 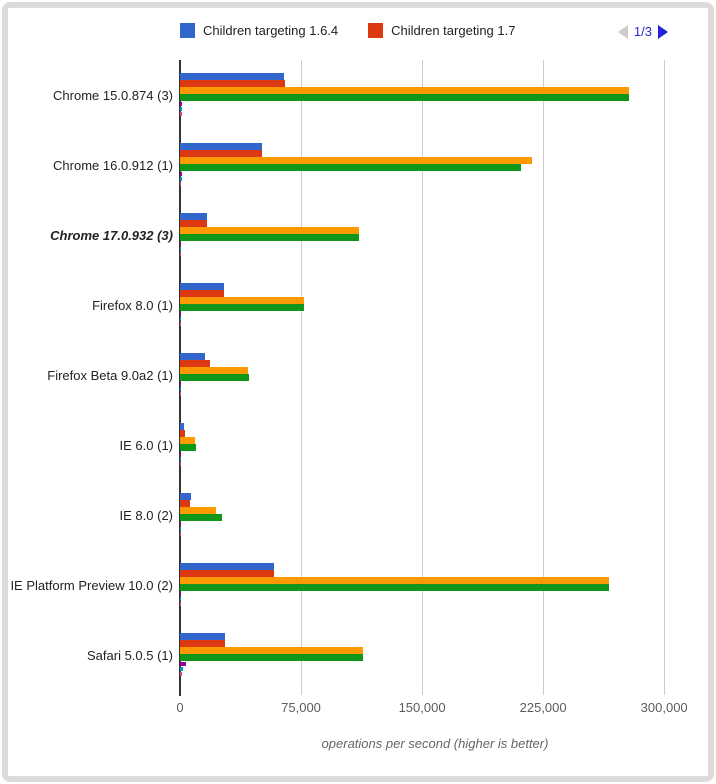 I want to click on category-row: Chrome 17.0.932 (3), so click(x=349, y=235).